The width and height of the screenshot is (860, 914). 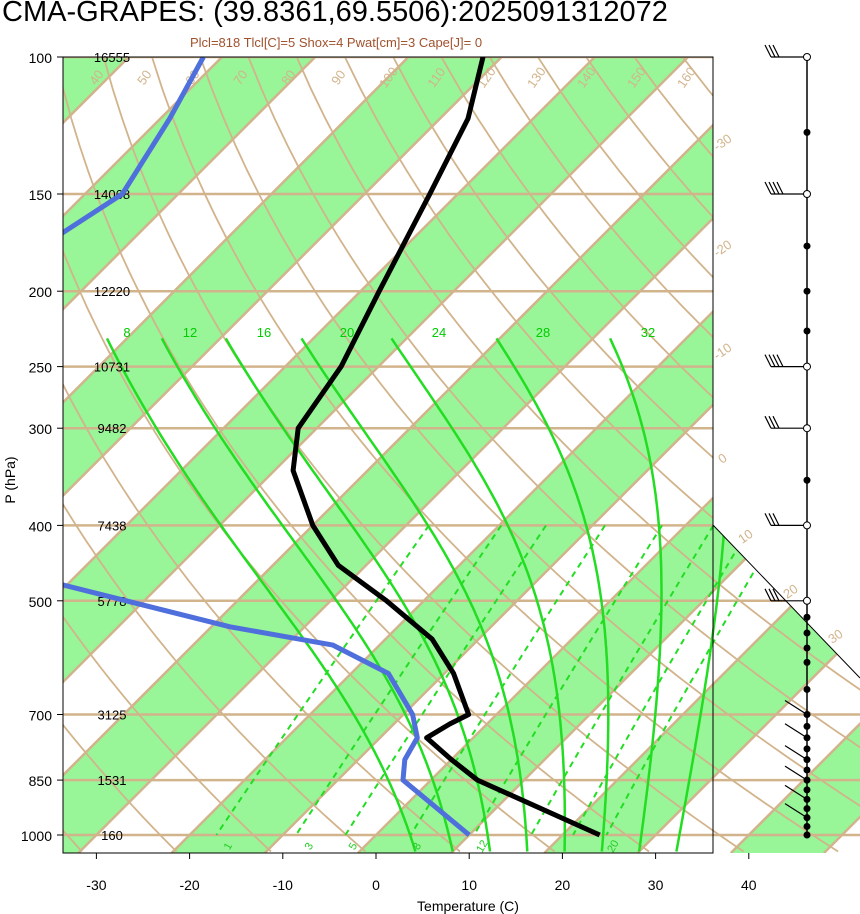 What do you see at coordinates (835, 636) in the screenshot?
I see `isotherm-edge-label: 30` at bounding box center [835, 636].